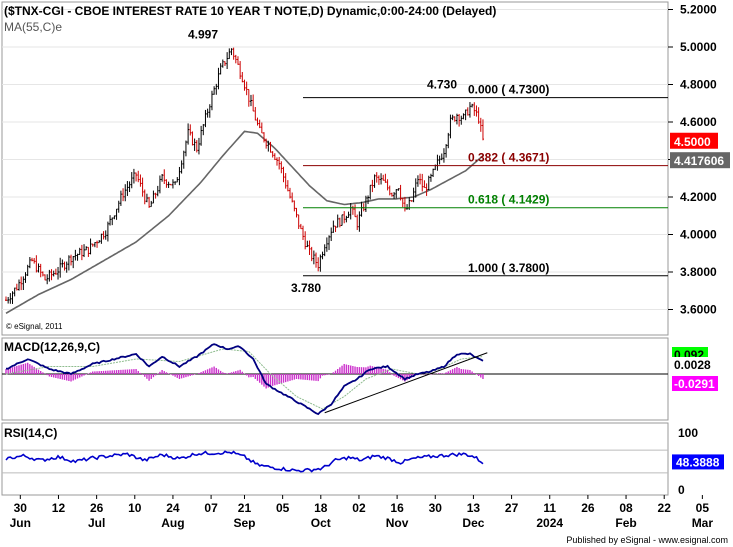 Image resolution: width=733 pixels, height=547 pixels. Describe the element at coordinates (59, 508) in the screenshot. I see `date-tick-label: 12` at that location.